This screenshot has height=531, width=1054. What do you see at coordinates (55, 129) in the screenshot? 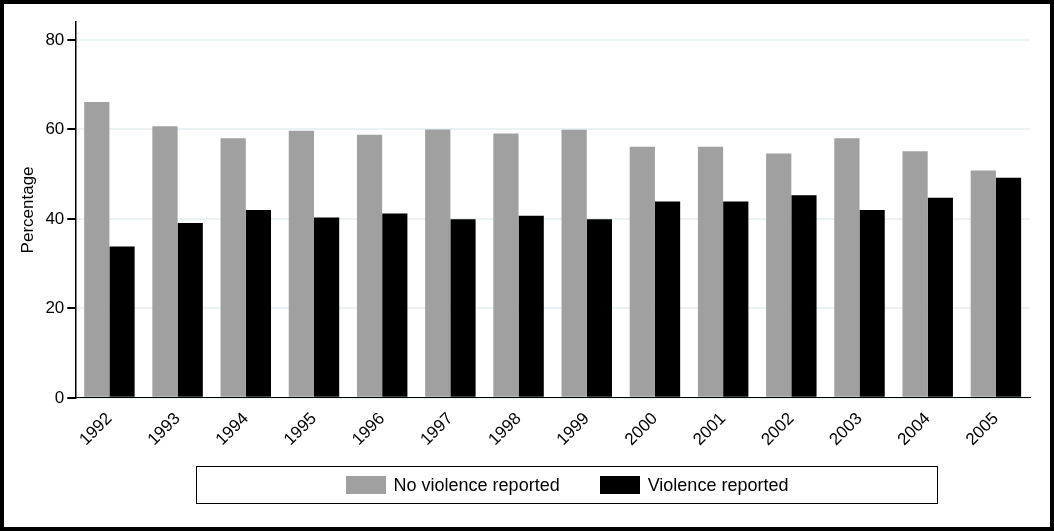
I see `y-tick-label: 60` at bounding box center [55, 129].